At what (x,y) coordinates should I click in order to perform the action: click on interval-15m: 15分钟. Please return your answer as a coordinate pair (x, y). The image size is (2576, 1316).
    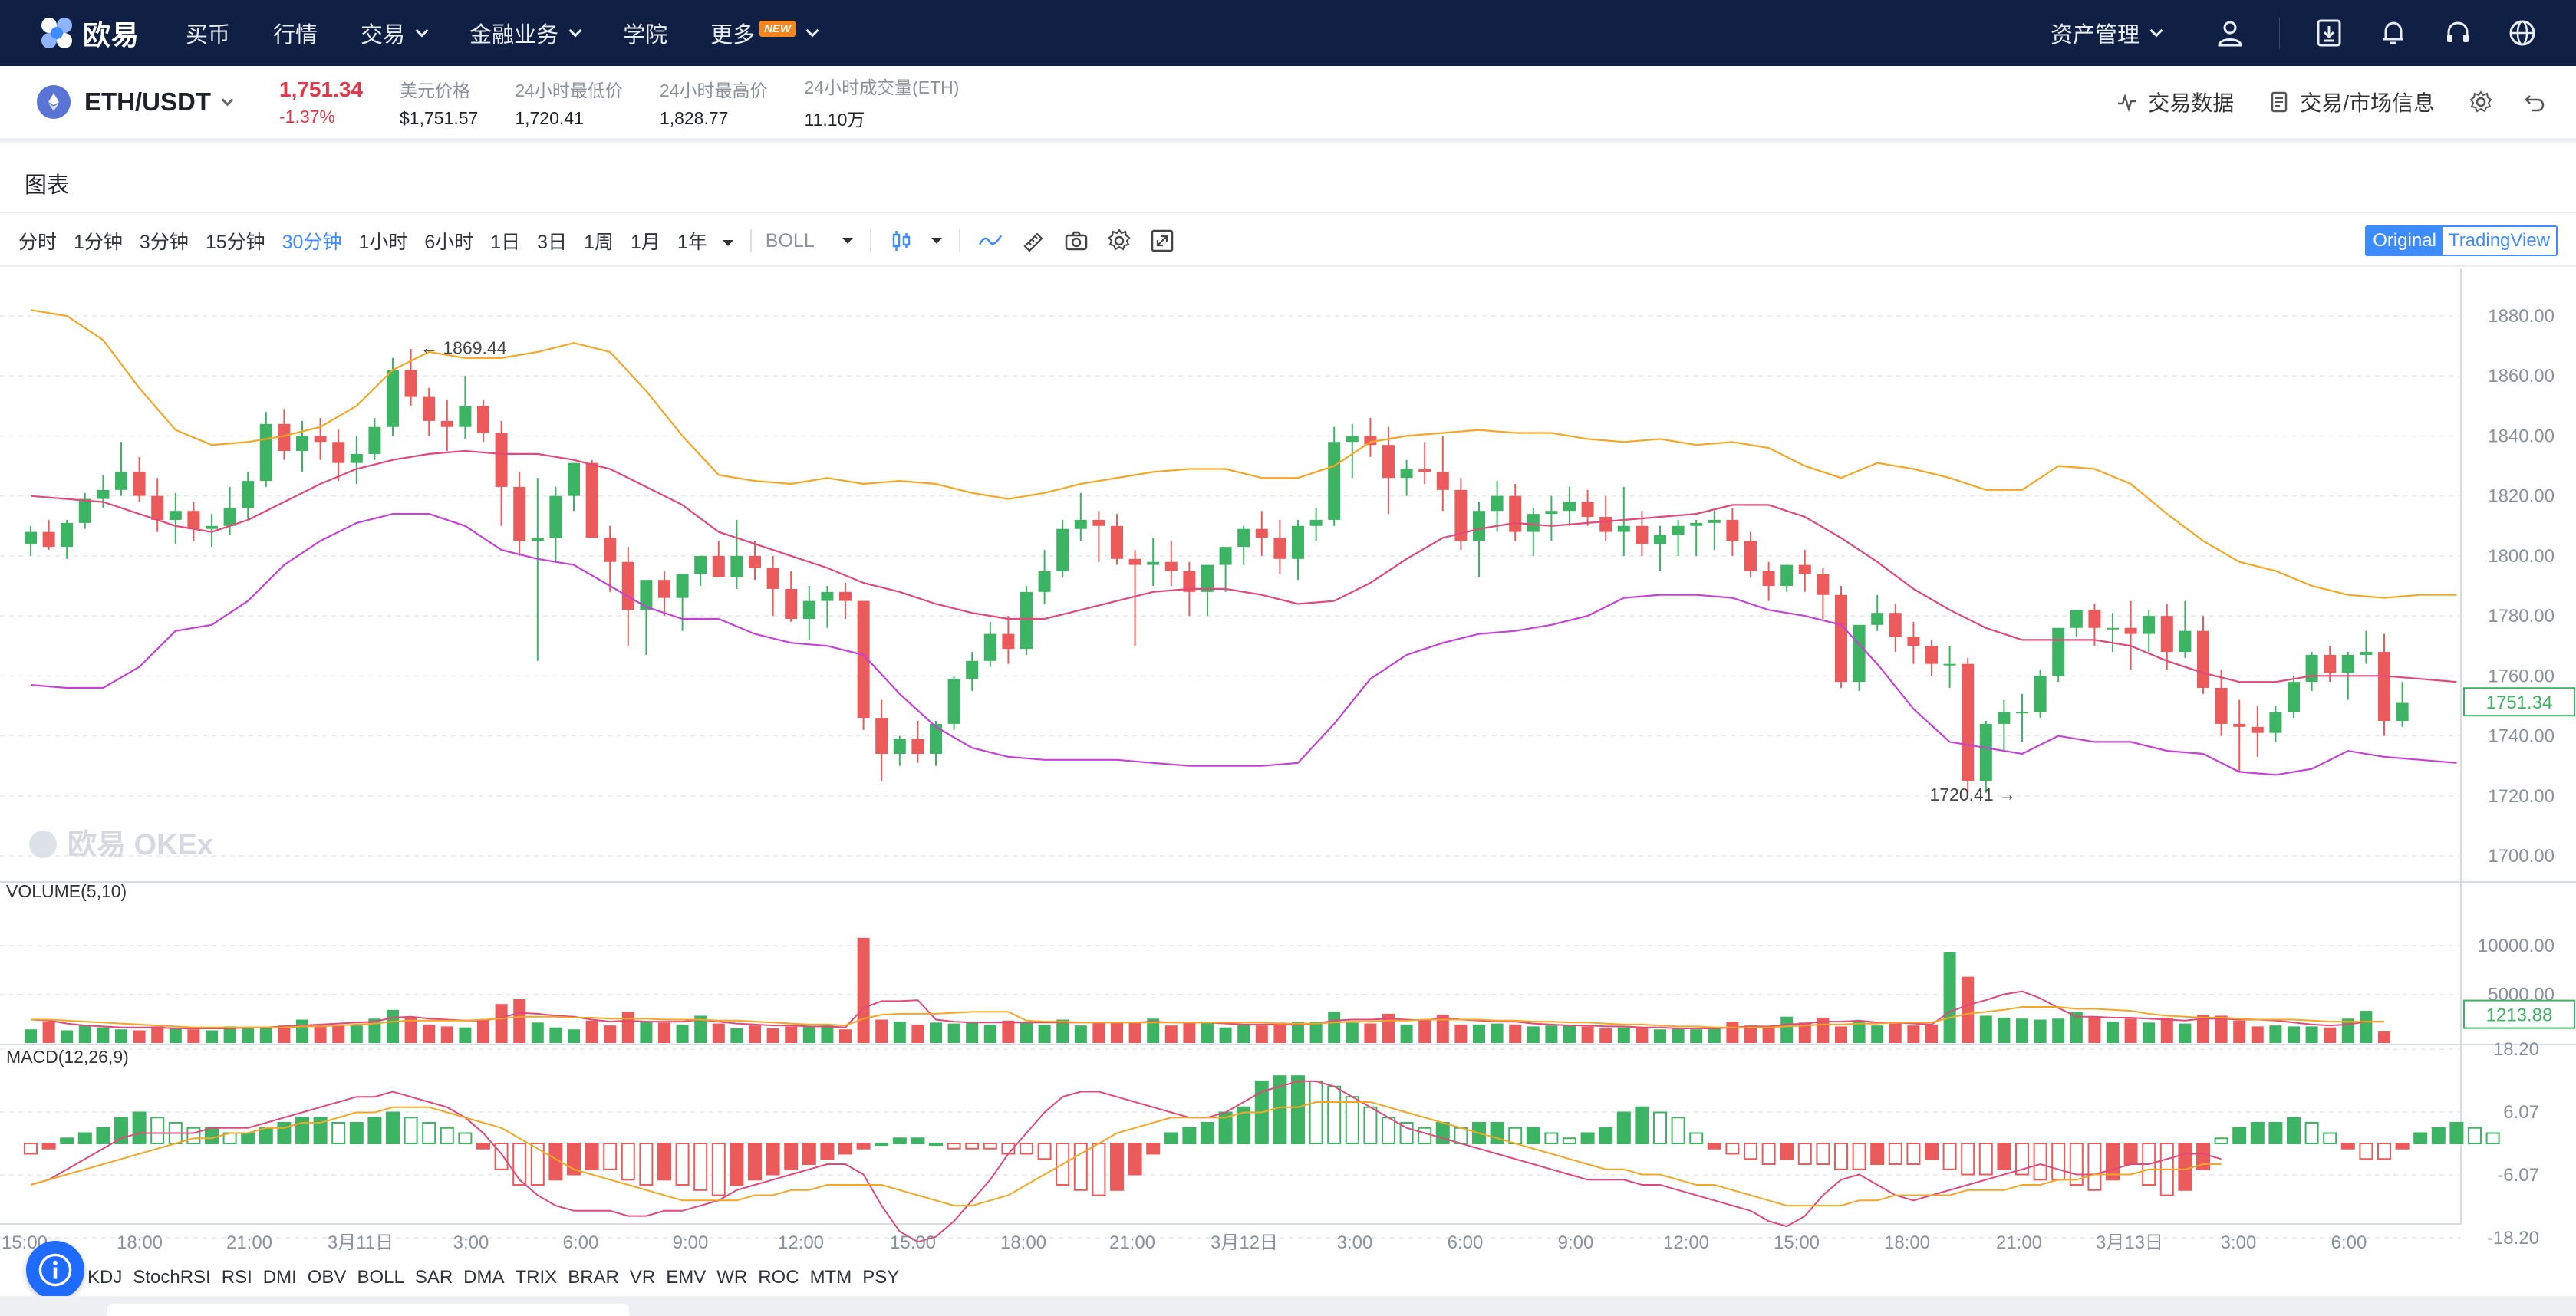
    Looking at the image, I should click on (235, 242).